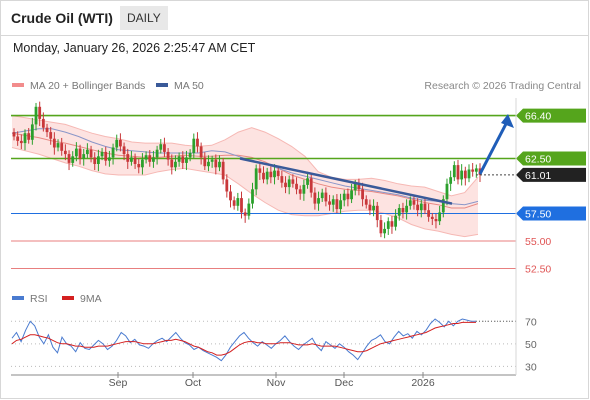 The image size is (590, 400). Describe the element at coordinates (538, 270) in the screenshot. I see `level-label-52.50: 52.50` at that location.